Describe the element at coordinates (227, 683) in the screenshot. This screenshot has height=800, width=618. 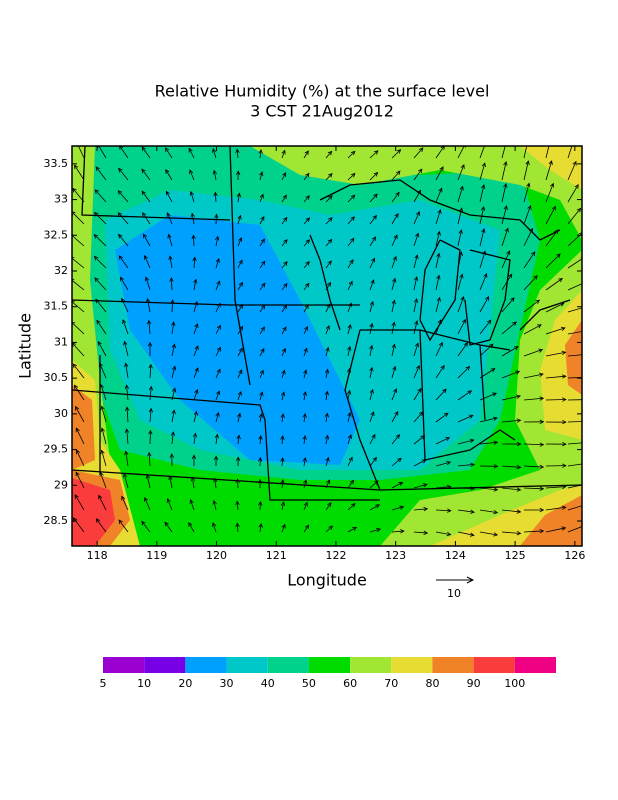
I see `colorbar-label: 30` at that location.